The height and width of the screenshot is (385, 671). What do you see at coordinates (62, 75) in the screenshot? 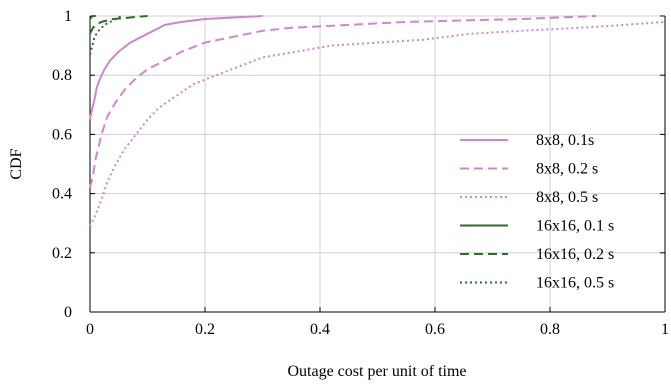
I see `y-tick-label-4: 0.8` at bounding box center [62, 75].